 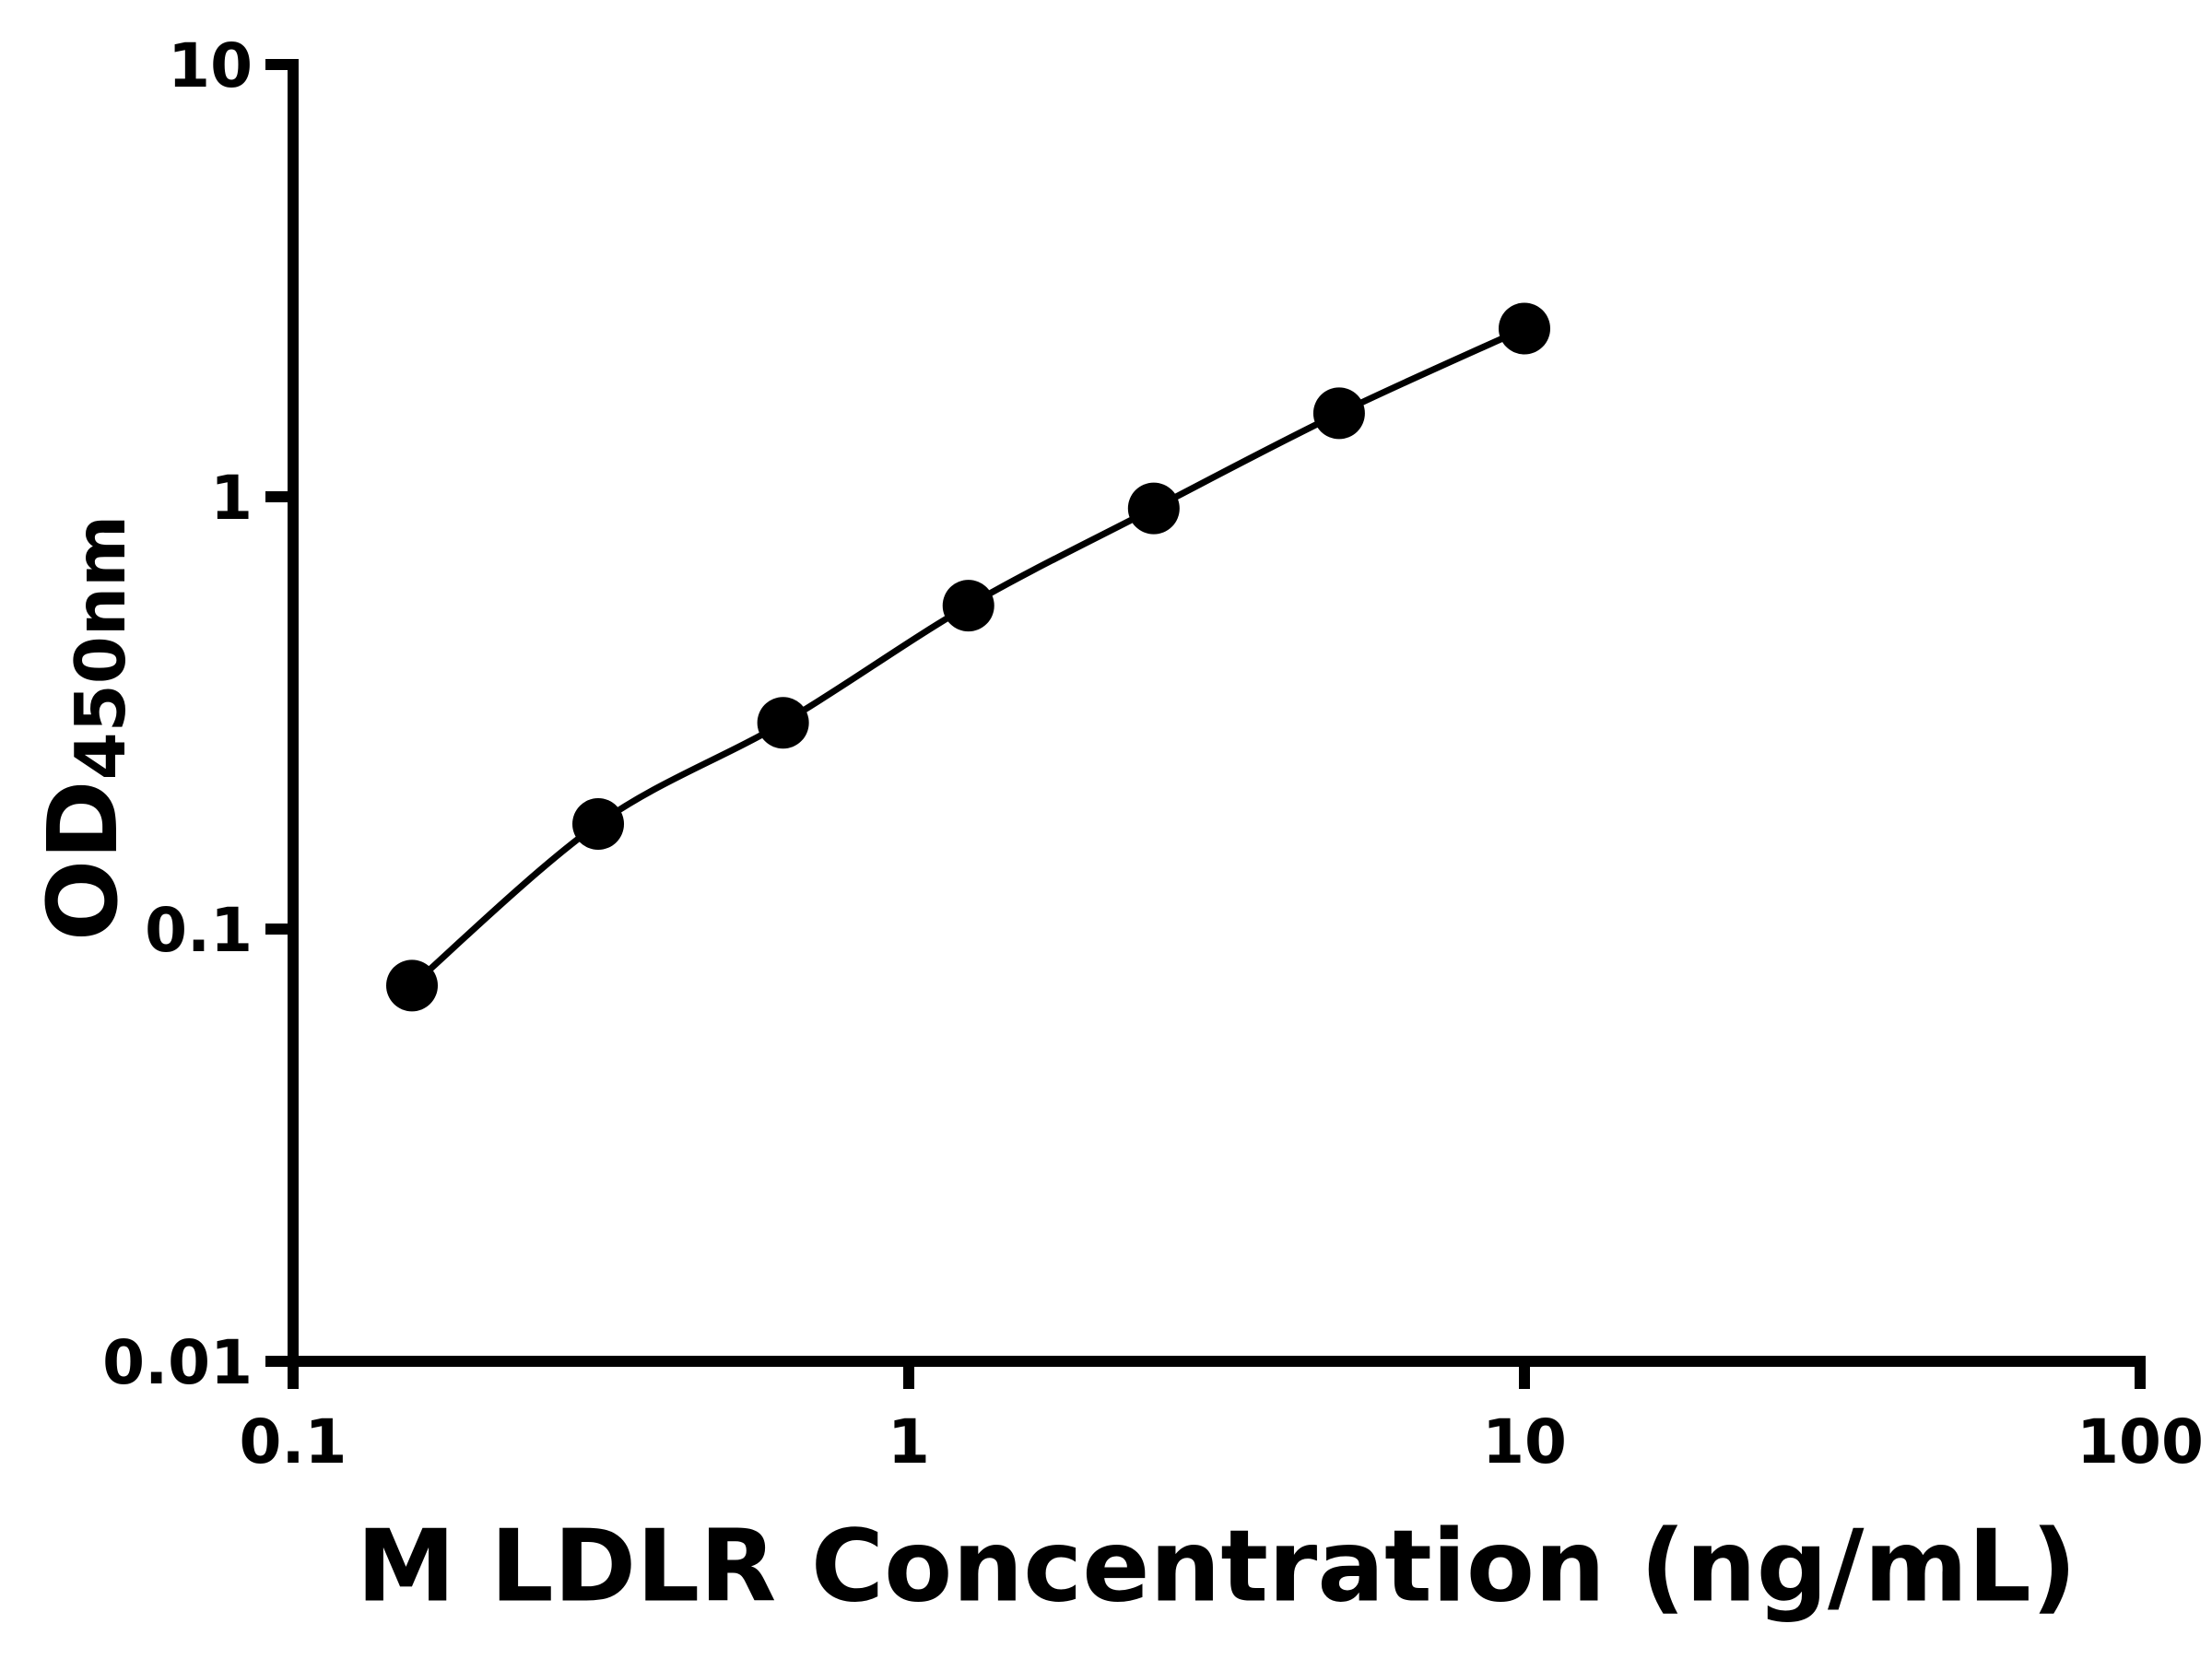 What do you see at coordinates (83, 861) in the screenshot?
I see `y-axis-label-main: OD` at bounding box center [83, 861].